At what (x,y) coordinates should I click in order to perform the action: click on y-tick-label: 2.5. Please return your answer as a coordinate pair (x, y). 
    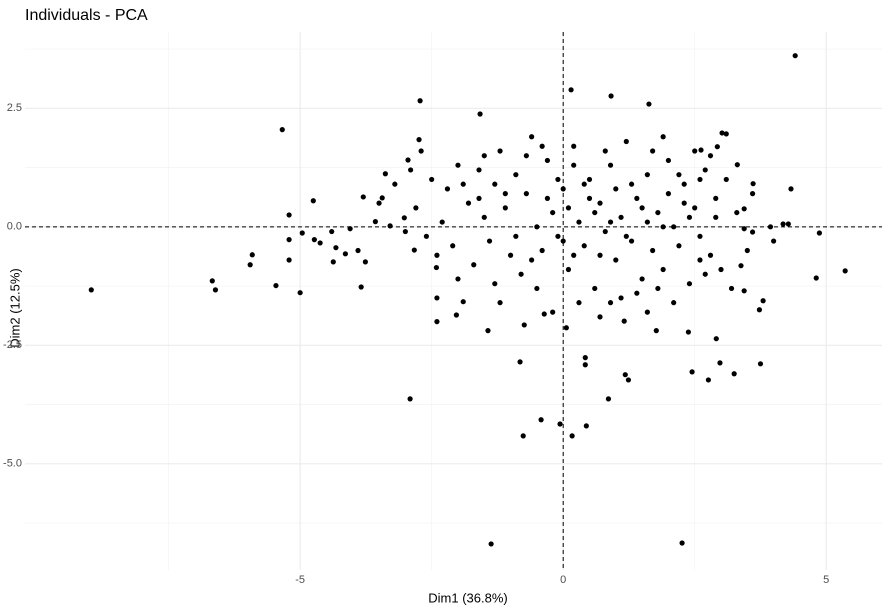
    Looking at the image, I should click on (14, 108).